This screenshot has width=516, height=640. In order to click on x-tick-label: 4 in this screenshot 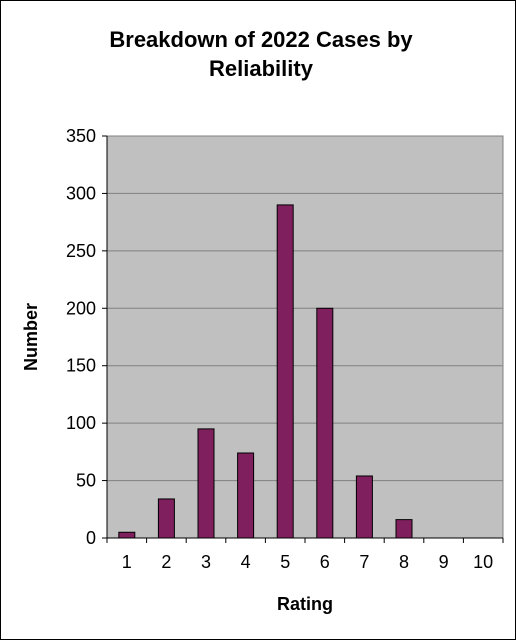, I will do `click(246, 562)`.